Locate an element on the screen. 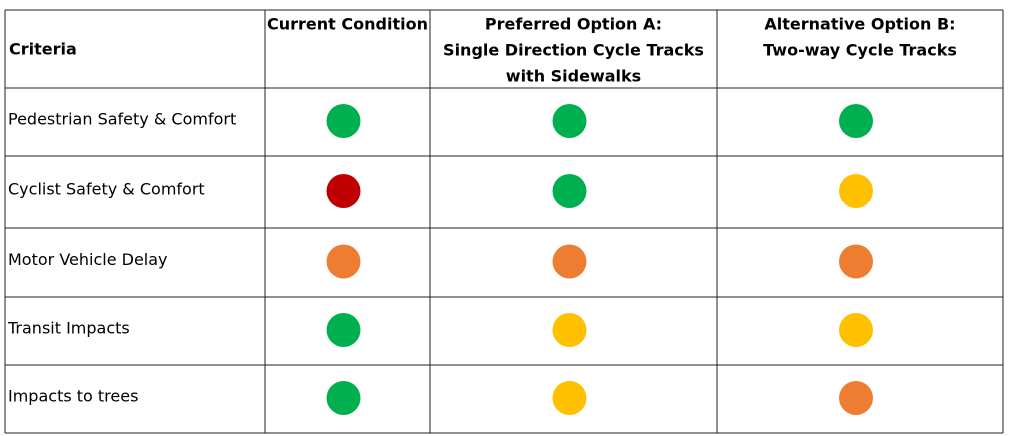 The height and width of the screenshot is (436, 1015). row-label: Transit Impacts is located at coordinates (68, 328).